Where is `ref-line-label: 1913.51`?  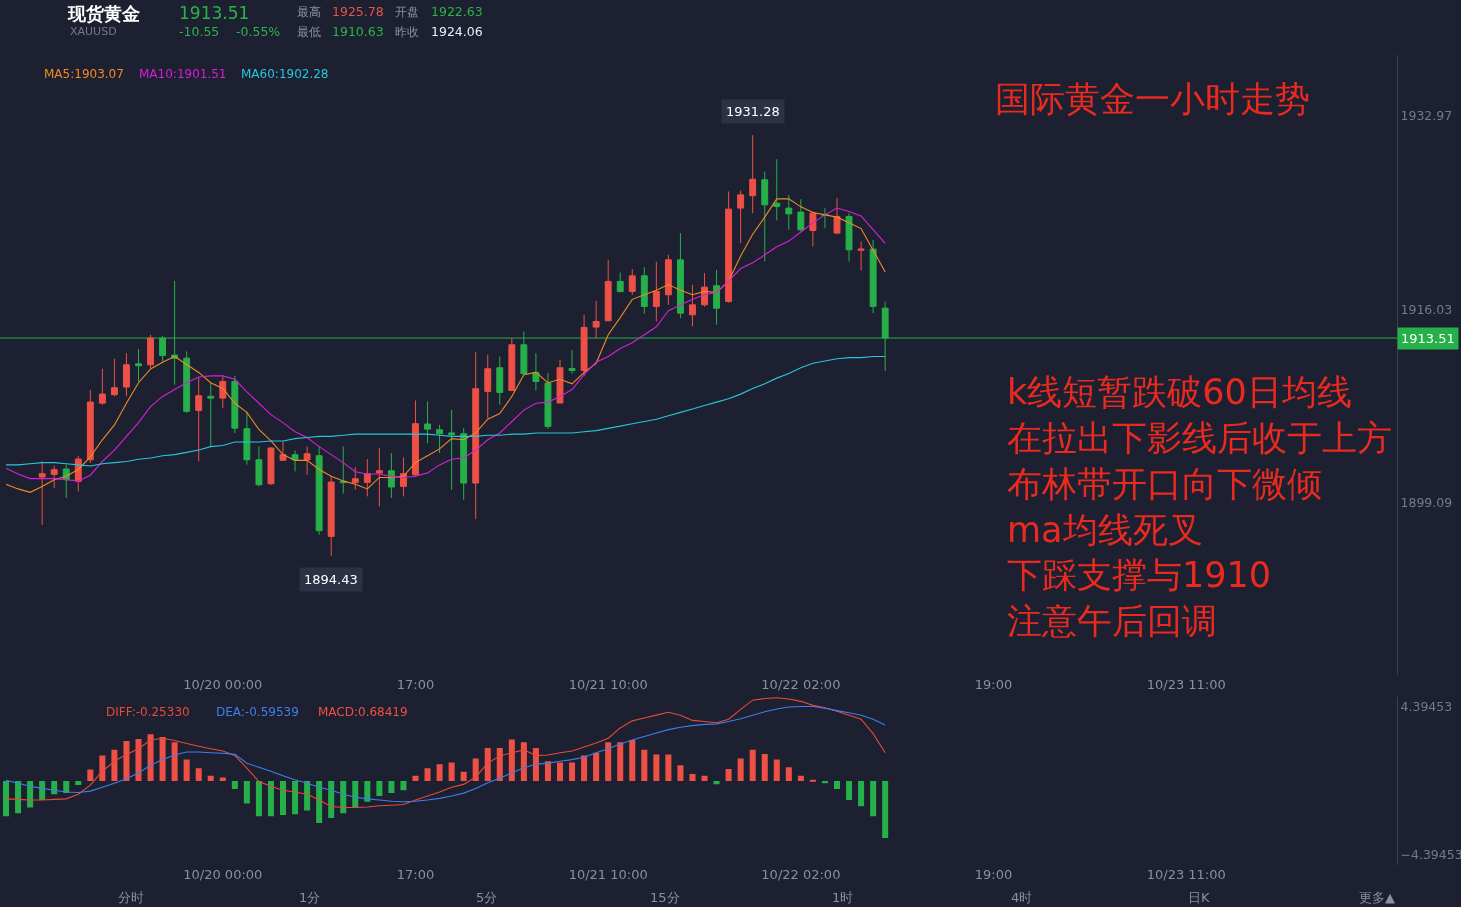
ref-line-label: 1913.51 is located at coordinates (1428, 338).